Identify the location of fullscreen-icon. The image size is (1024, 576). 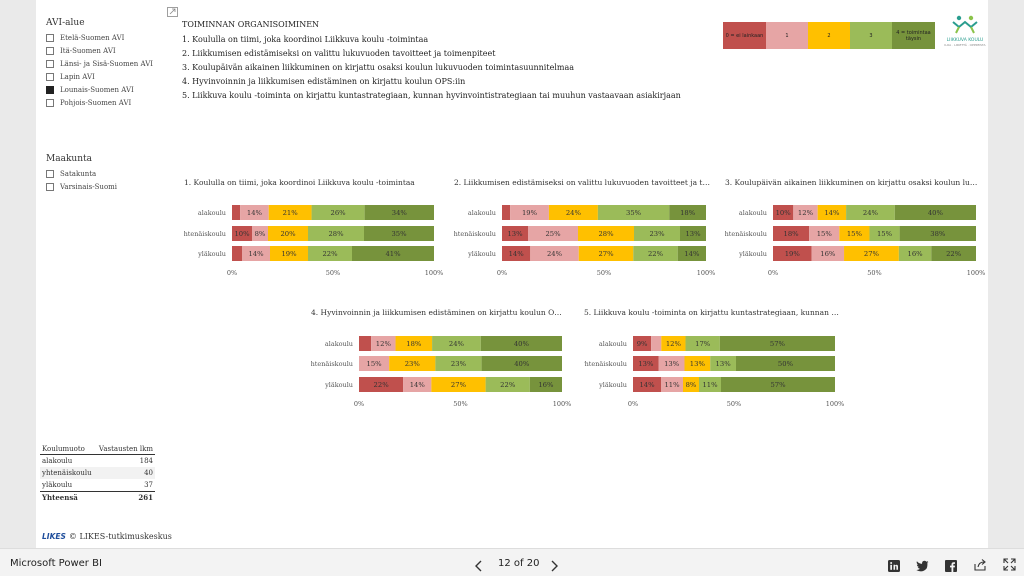
(1009, 563).